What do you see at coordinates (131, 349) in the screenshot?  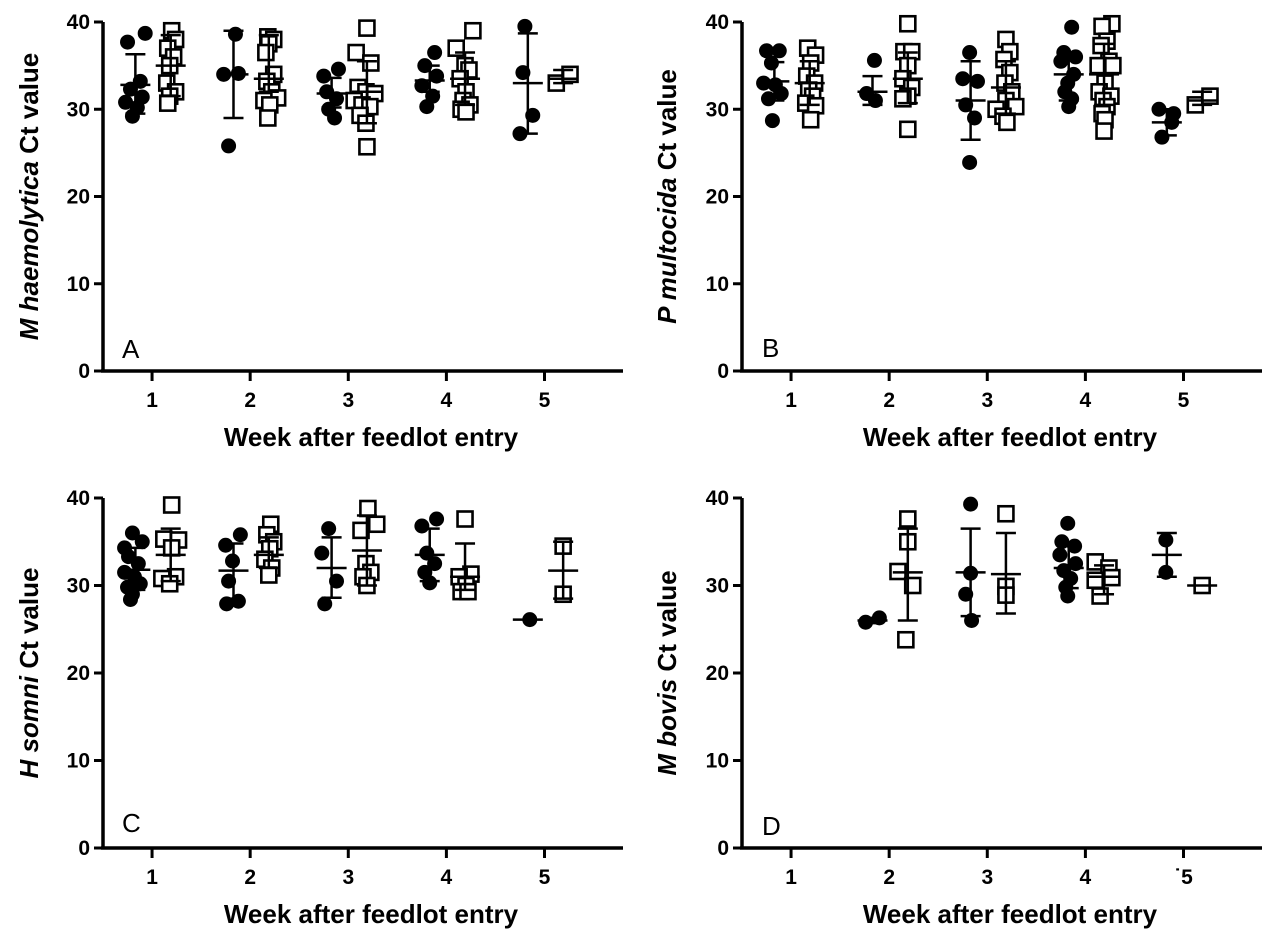 I see `panel-letter: A` at bounding box center [131, 349].